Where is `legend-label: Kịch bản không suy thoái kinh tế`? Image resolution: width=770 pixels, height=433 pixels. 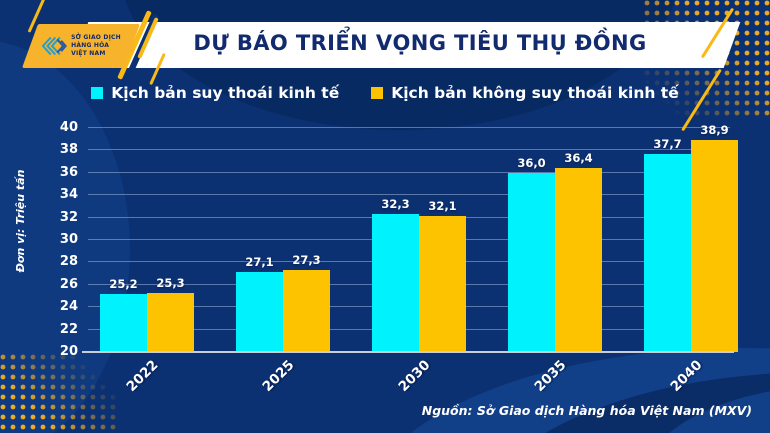 legend-label: Kịch bản không suy thoái kinh tế is located at coordinates (535, 93).